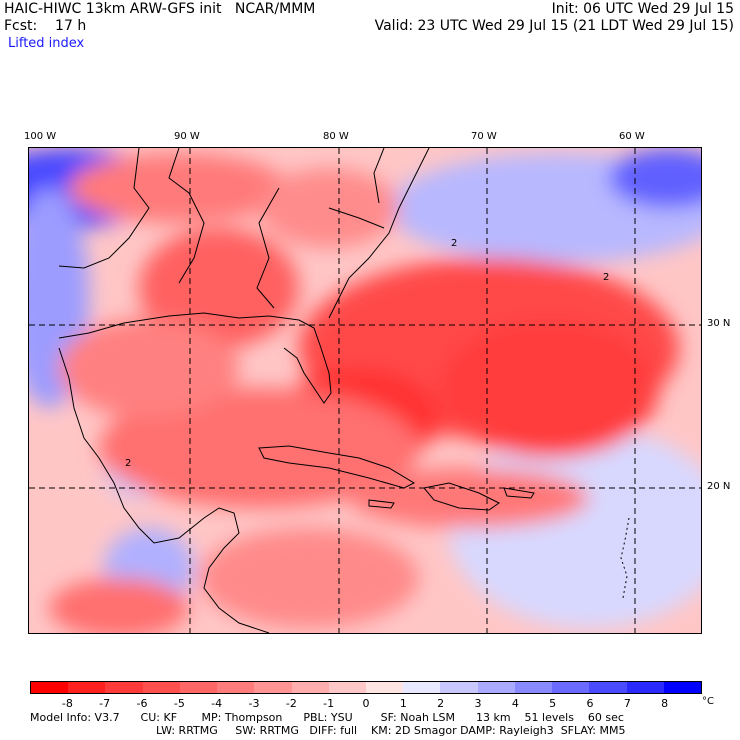 The height and width of the screenshot is (740, 740). Describe the element at coordinates (40, 136) in the screenshot. I see `lon-label-100w: 100 W` at that location.